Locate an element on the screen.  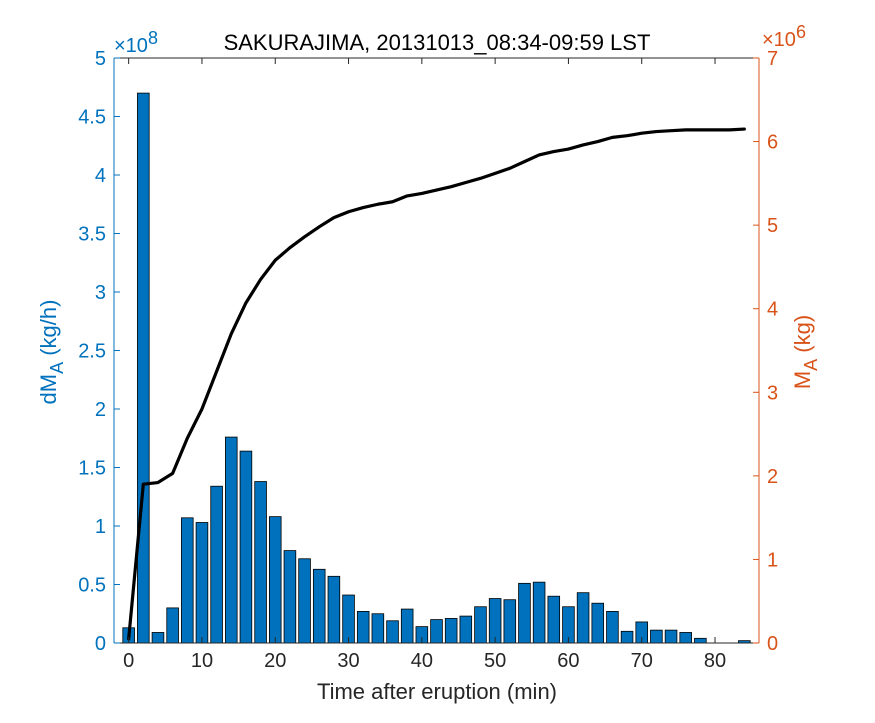
left-tick-label: 4 is located at coordinates (100, 176).